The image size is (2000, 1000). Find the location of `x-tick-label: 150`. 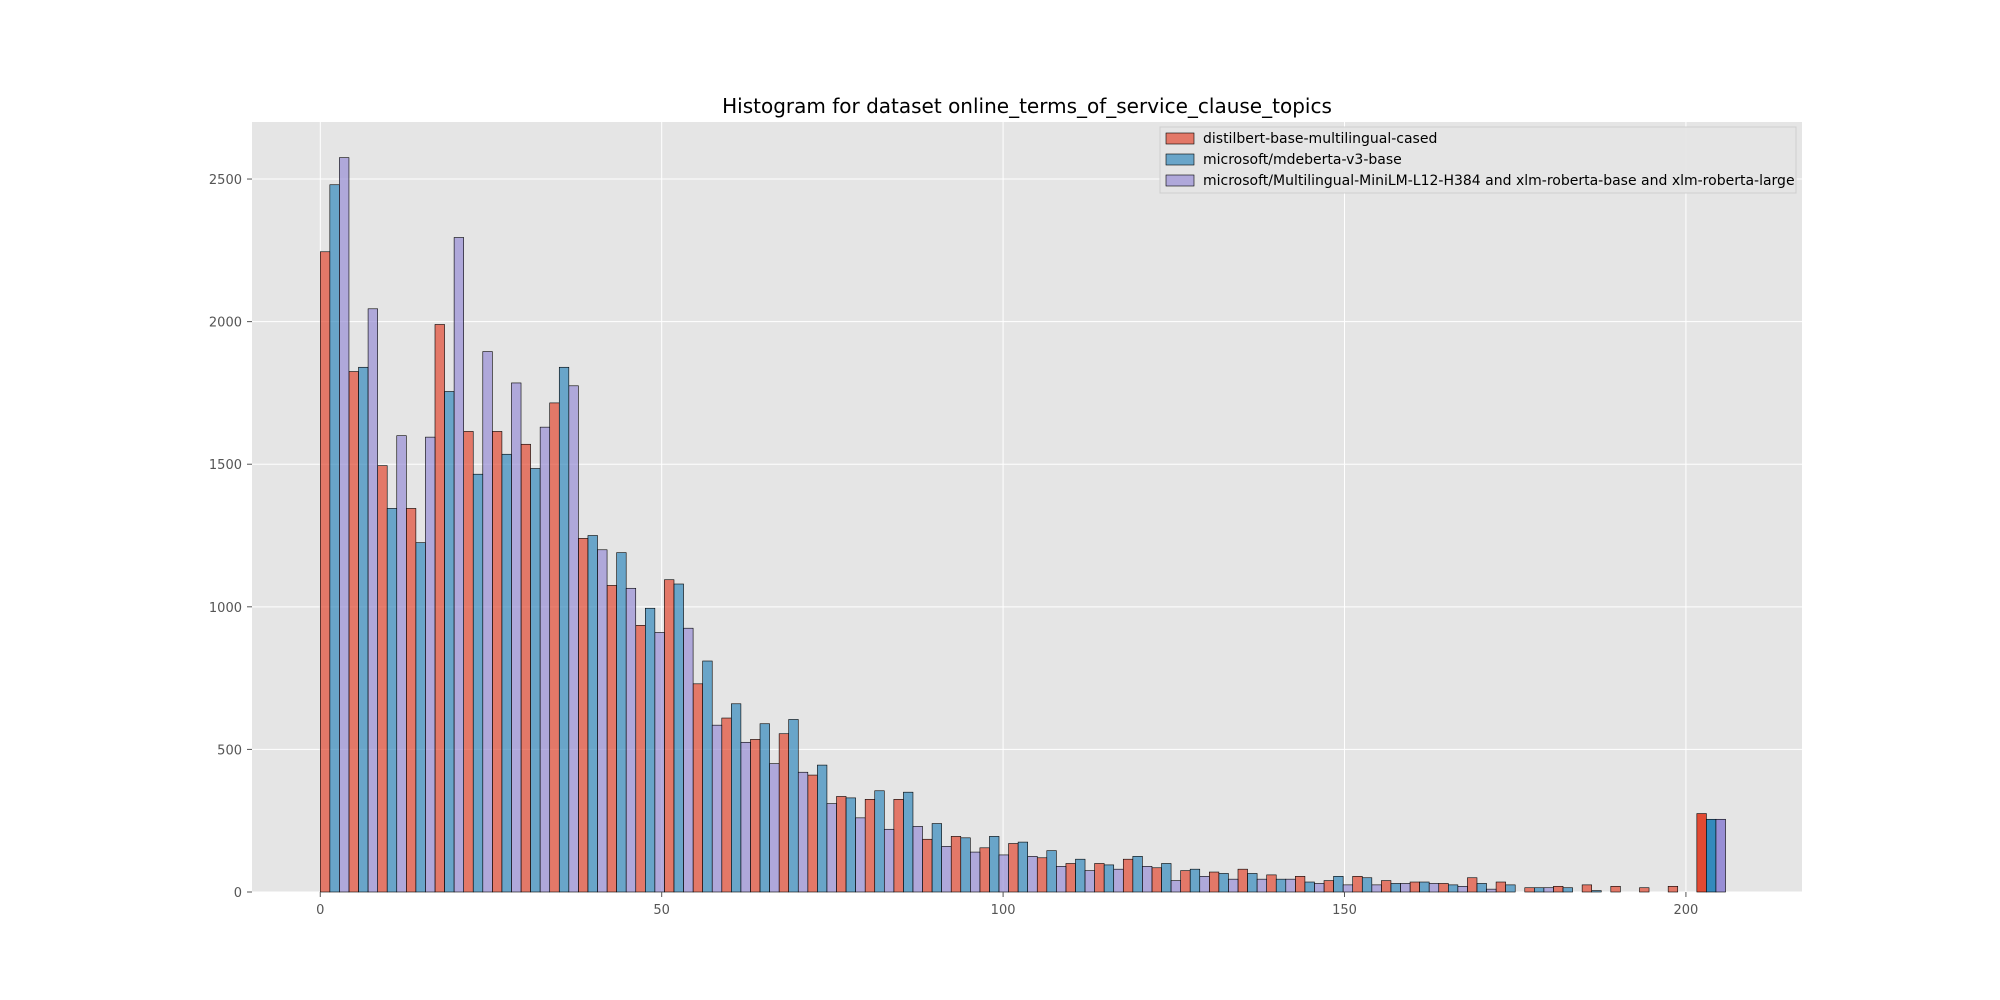

x-tick-label: 150 is located at coordinates (1344, 910).